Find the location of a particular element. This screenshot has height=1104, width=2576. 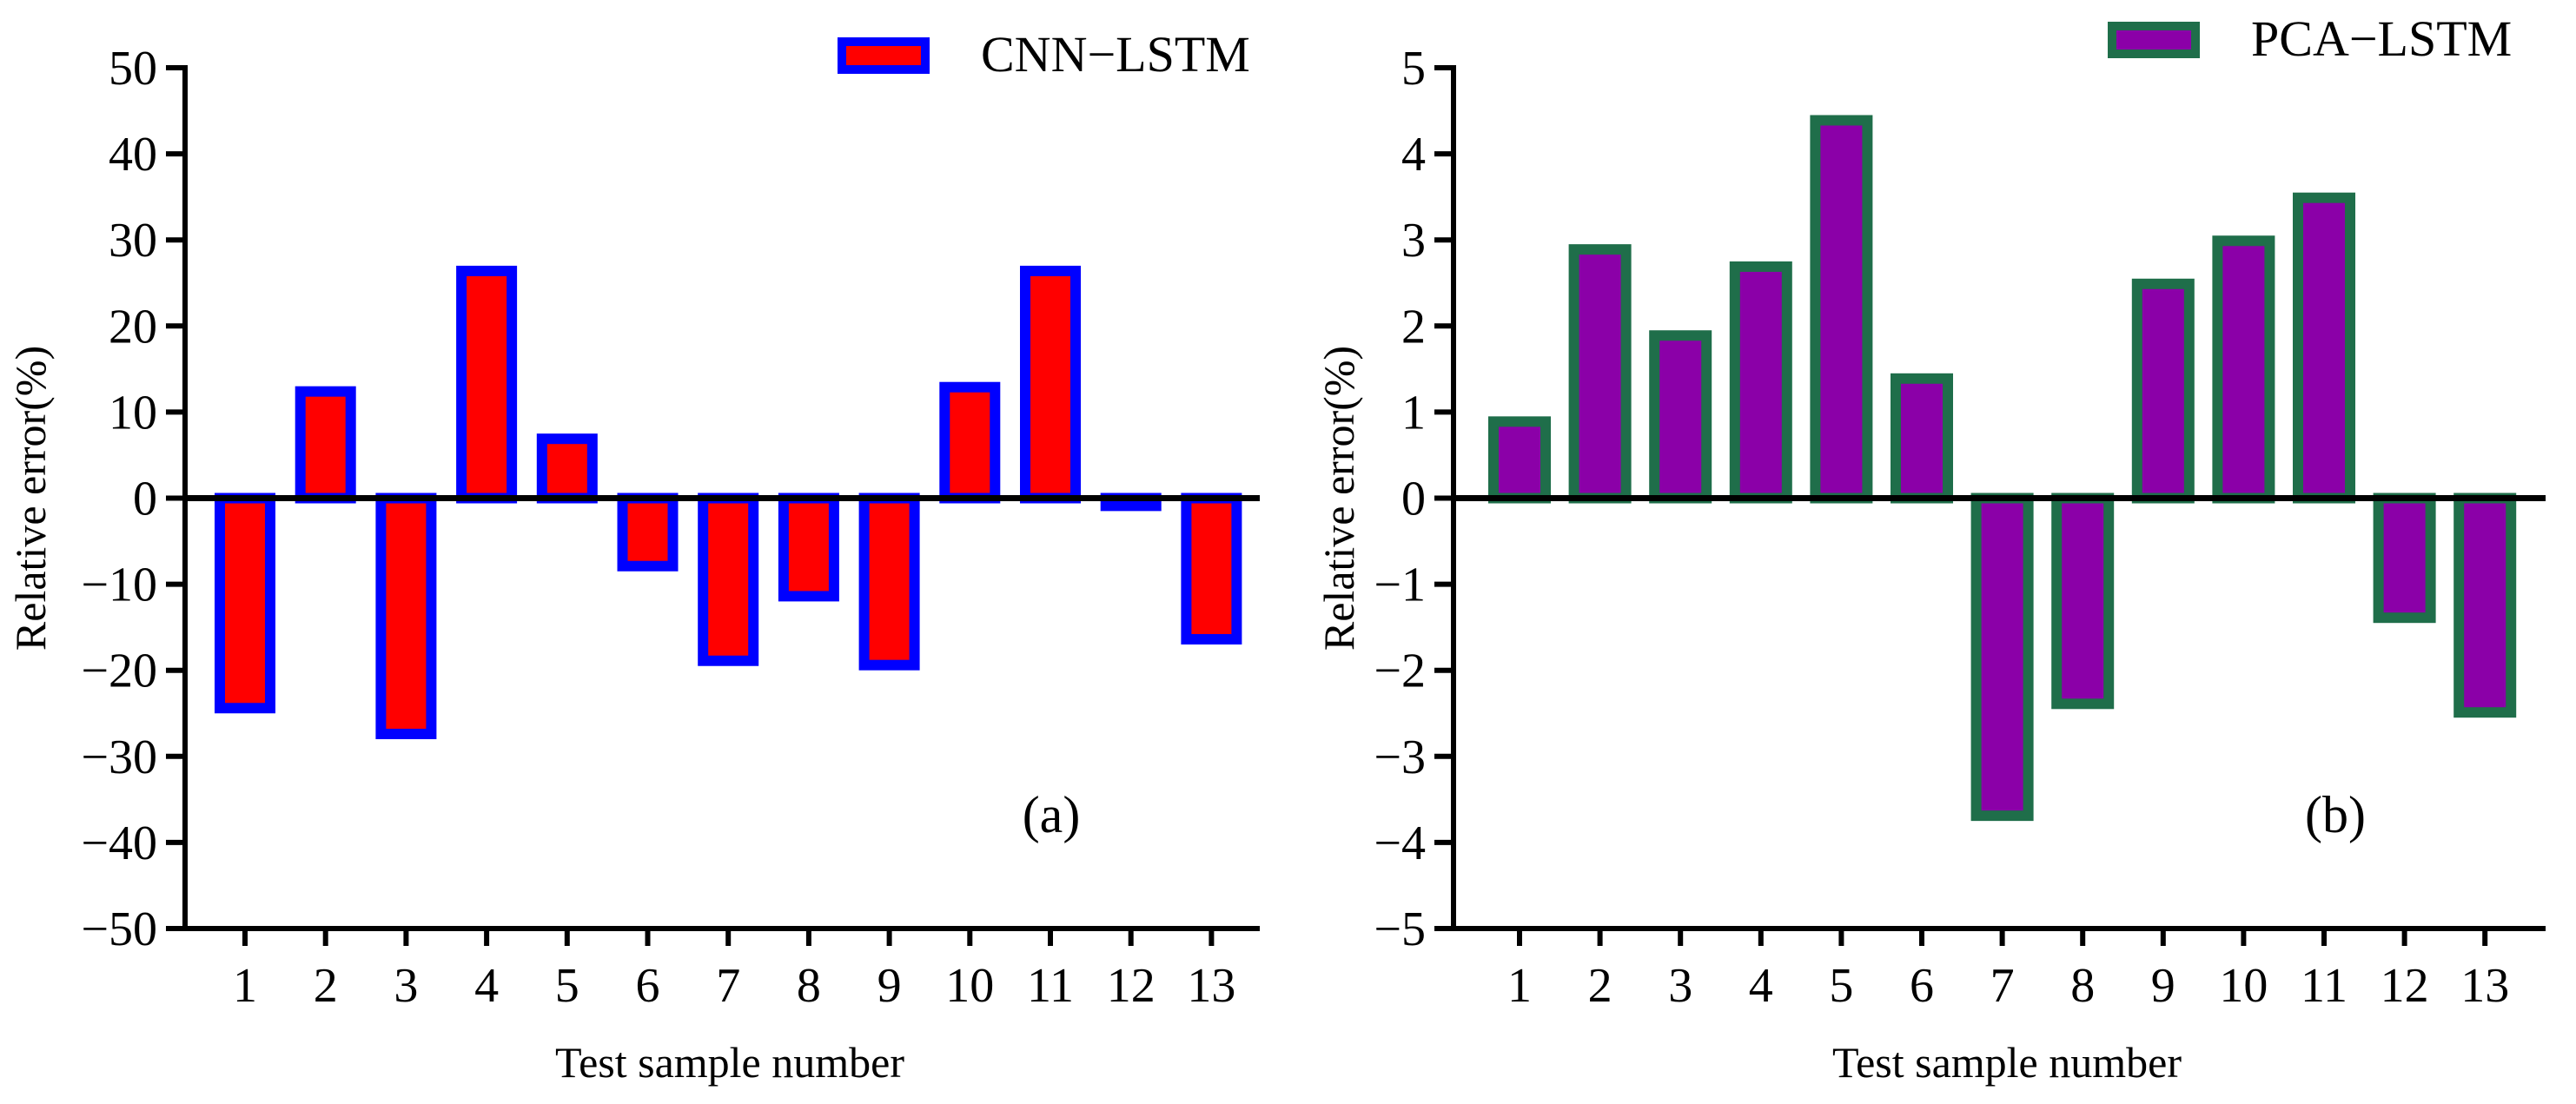

y-ticks-a: 50 40 30 20 10 0 −10 −20 −30 −40 −50 is located at coordinates (133, 499).